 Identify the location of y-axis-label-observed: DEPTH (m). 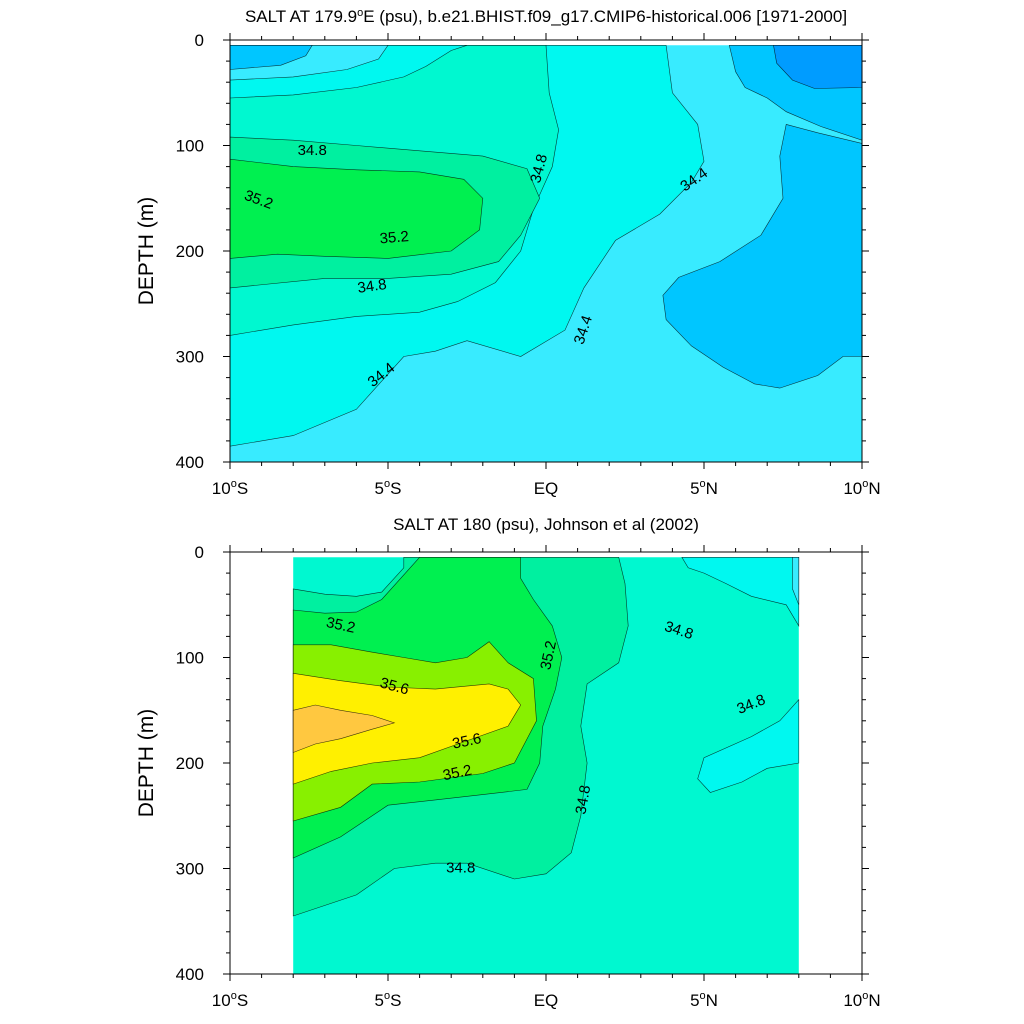
(146, 763).